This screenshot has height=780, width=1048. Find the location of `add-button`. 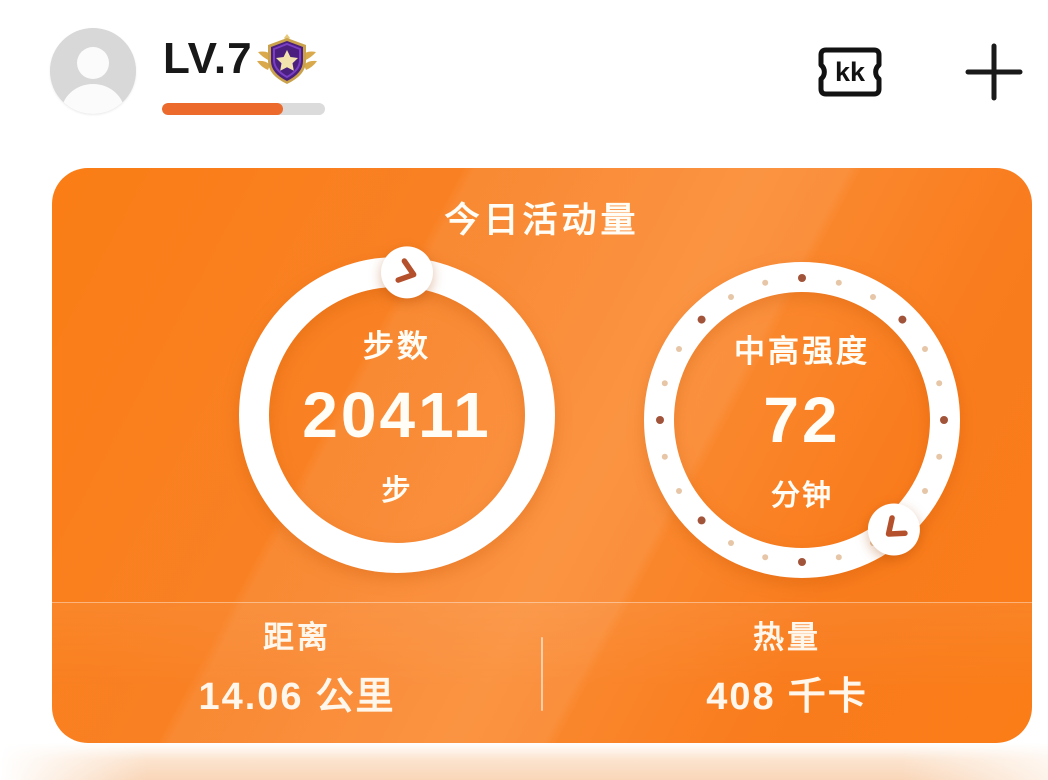

add-button is located at coordinates (994, 72).